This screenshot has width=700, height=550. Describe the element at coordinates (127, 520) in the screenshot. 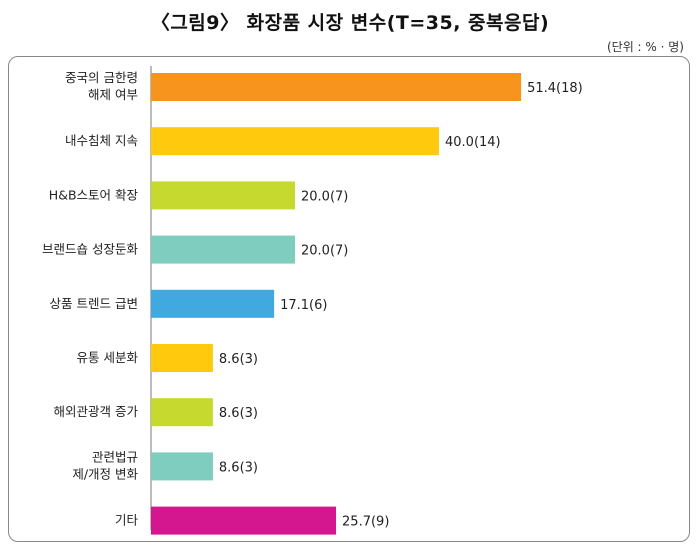

I see `category-label: 기타` at that location.